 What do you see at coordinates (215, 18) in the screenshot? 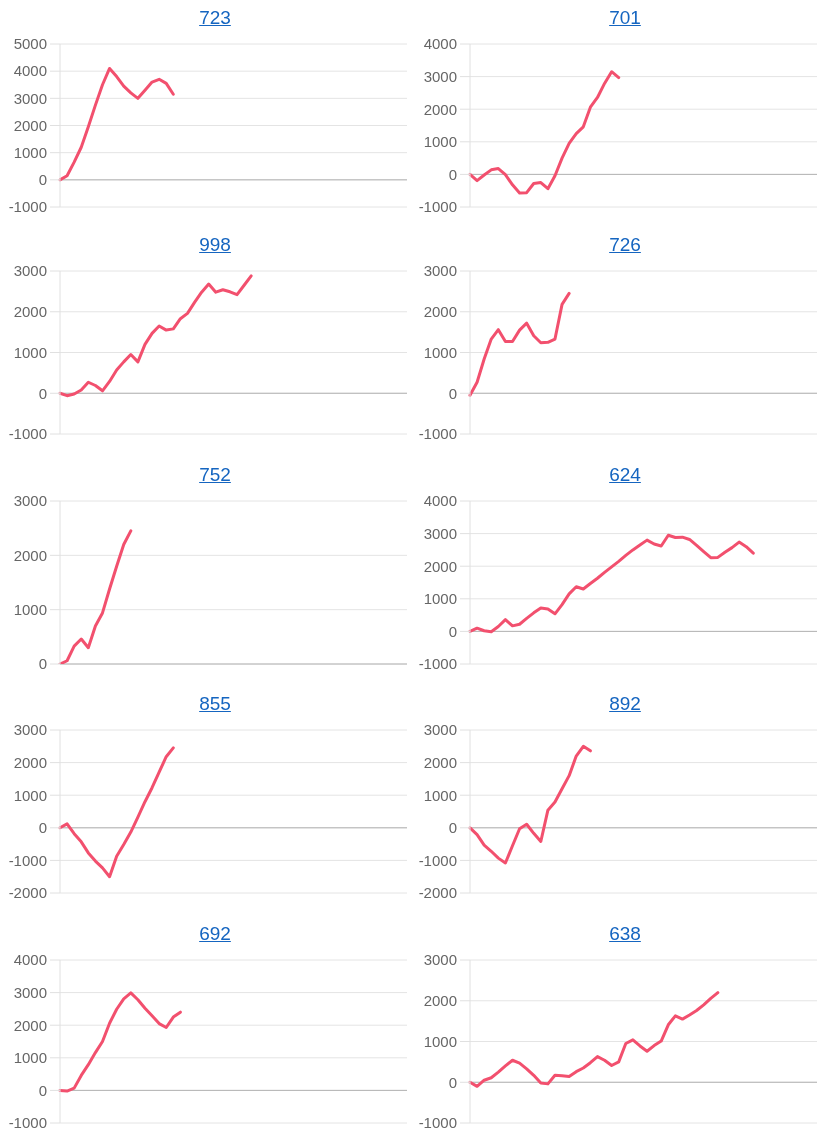
I see `chart-title: 723` at bounding box center [215, 18].